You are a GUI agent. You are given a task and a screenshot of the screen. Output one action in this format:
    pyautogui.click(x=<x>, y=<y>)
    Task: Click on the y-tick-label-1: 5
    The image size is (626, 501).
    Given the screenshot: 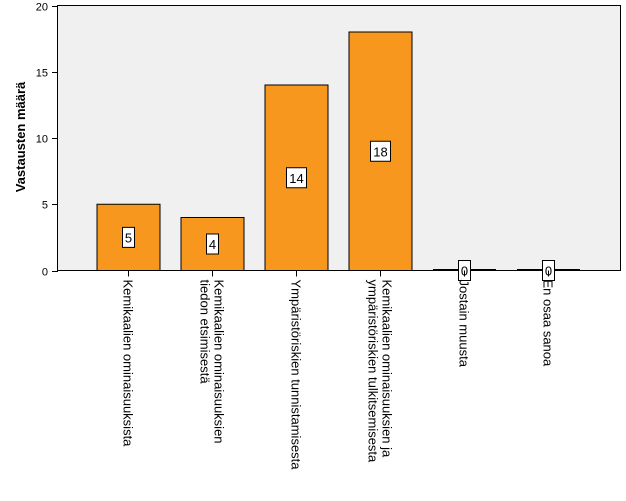 What is the action you would take?
    pyautogui.click(x=45, y=206)
    